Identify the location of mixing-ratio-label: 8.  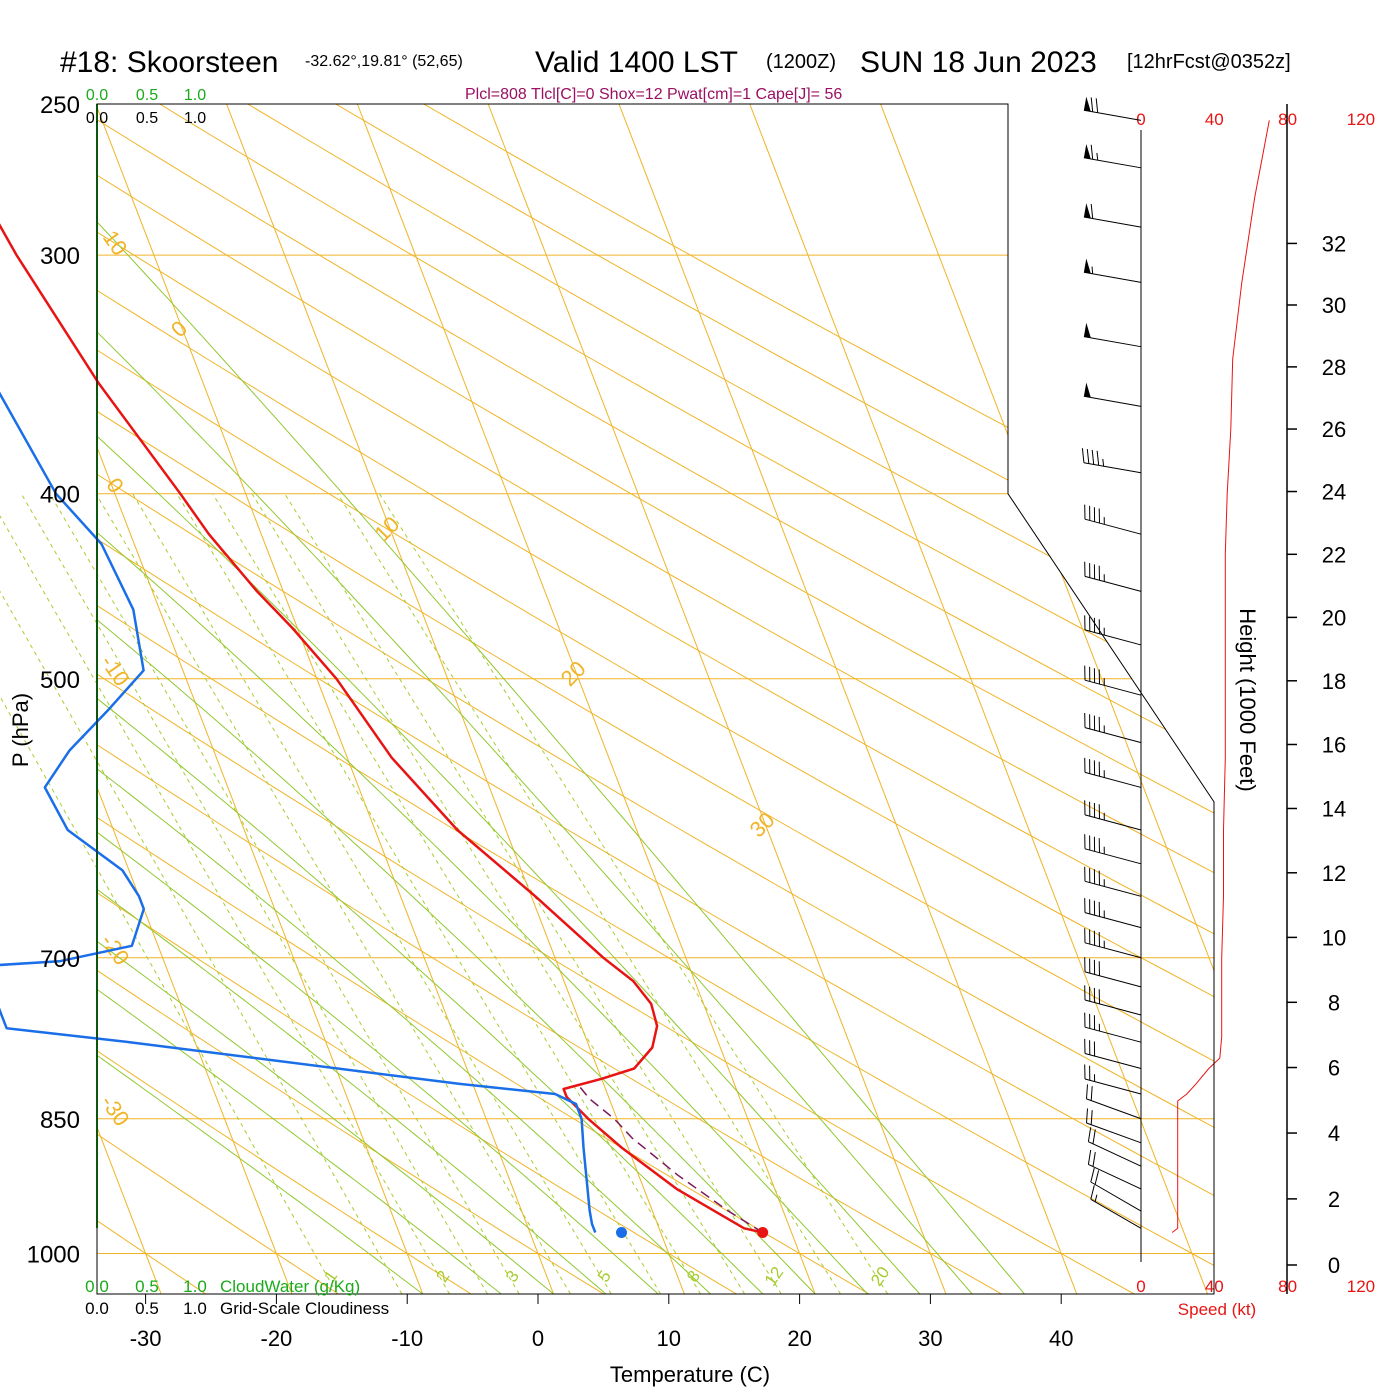
(693, 1276).